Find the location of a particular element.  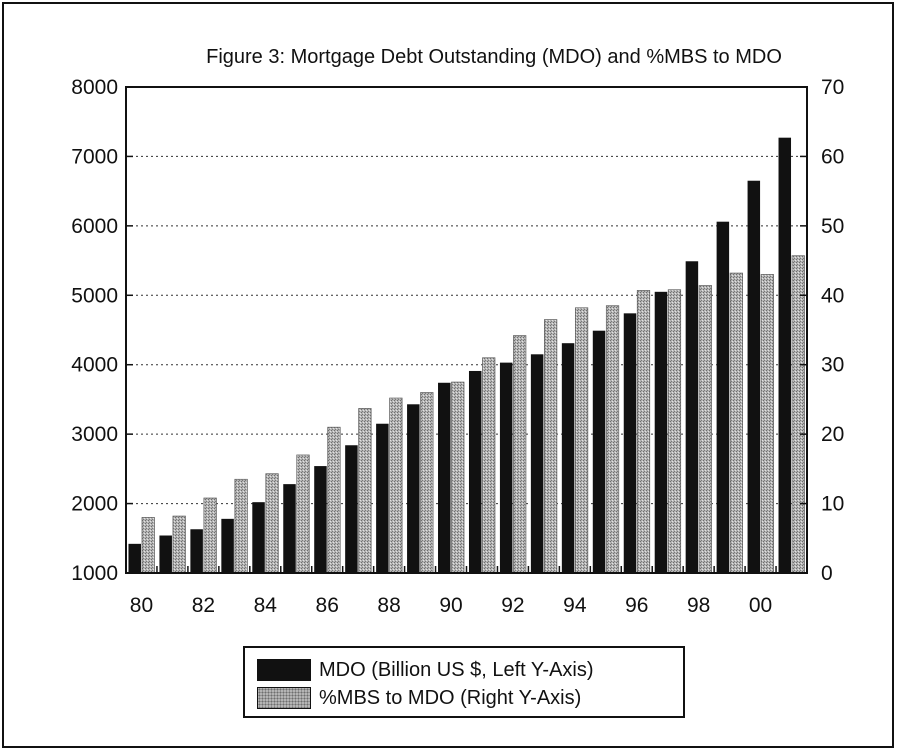

legend-item-mdo: MDO (Billion US $, Left Y-Axis) is located at coordinates (425, 670).